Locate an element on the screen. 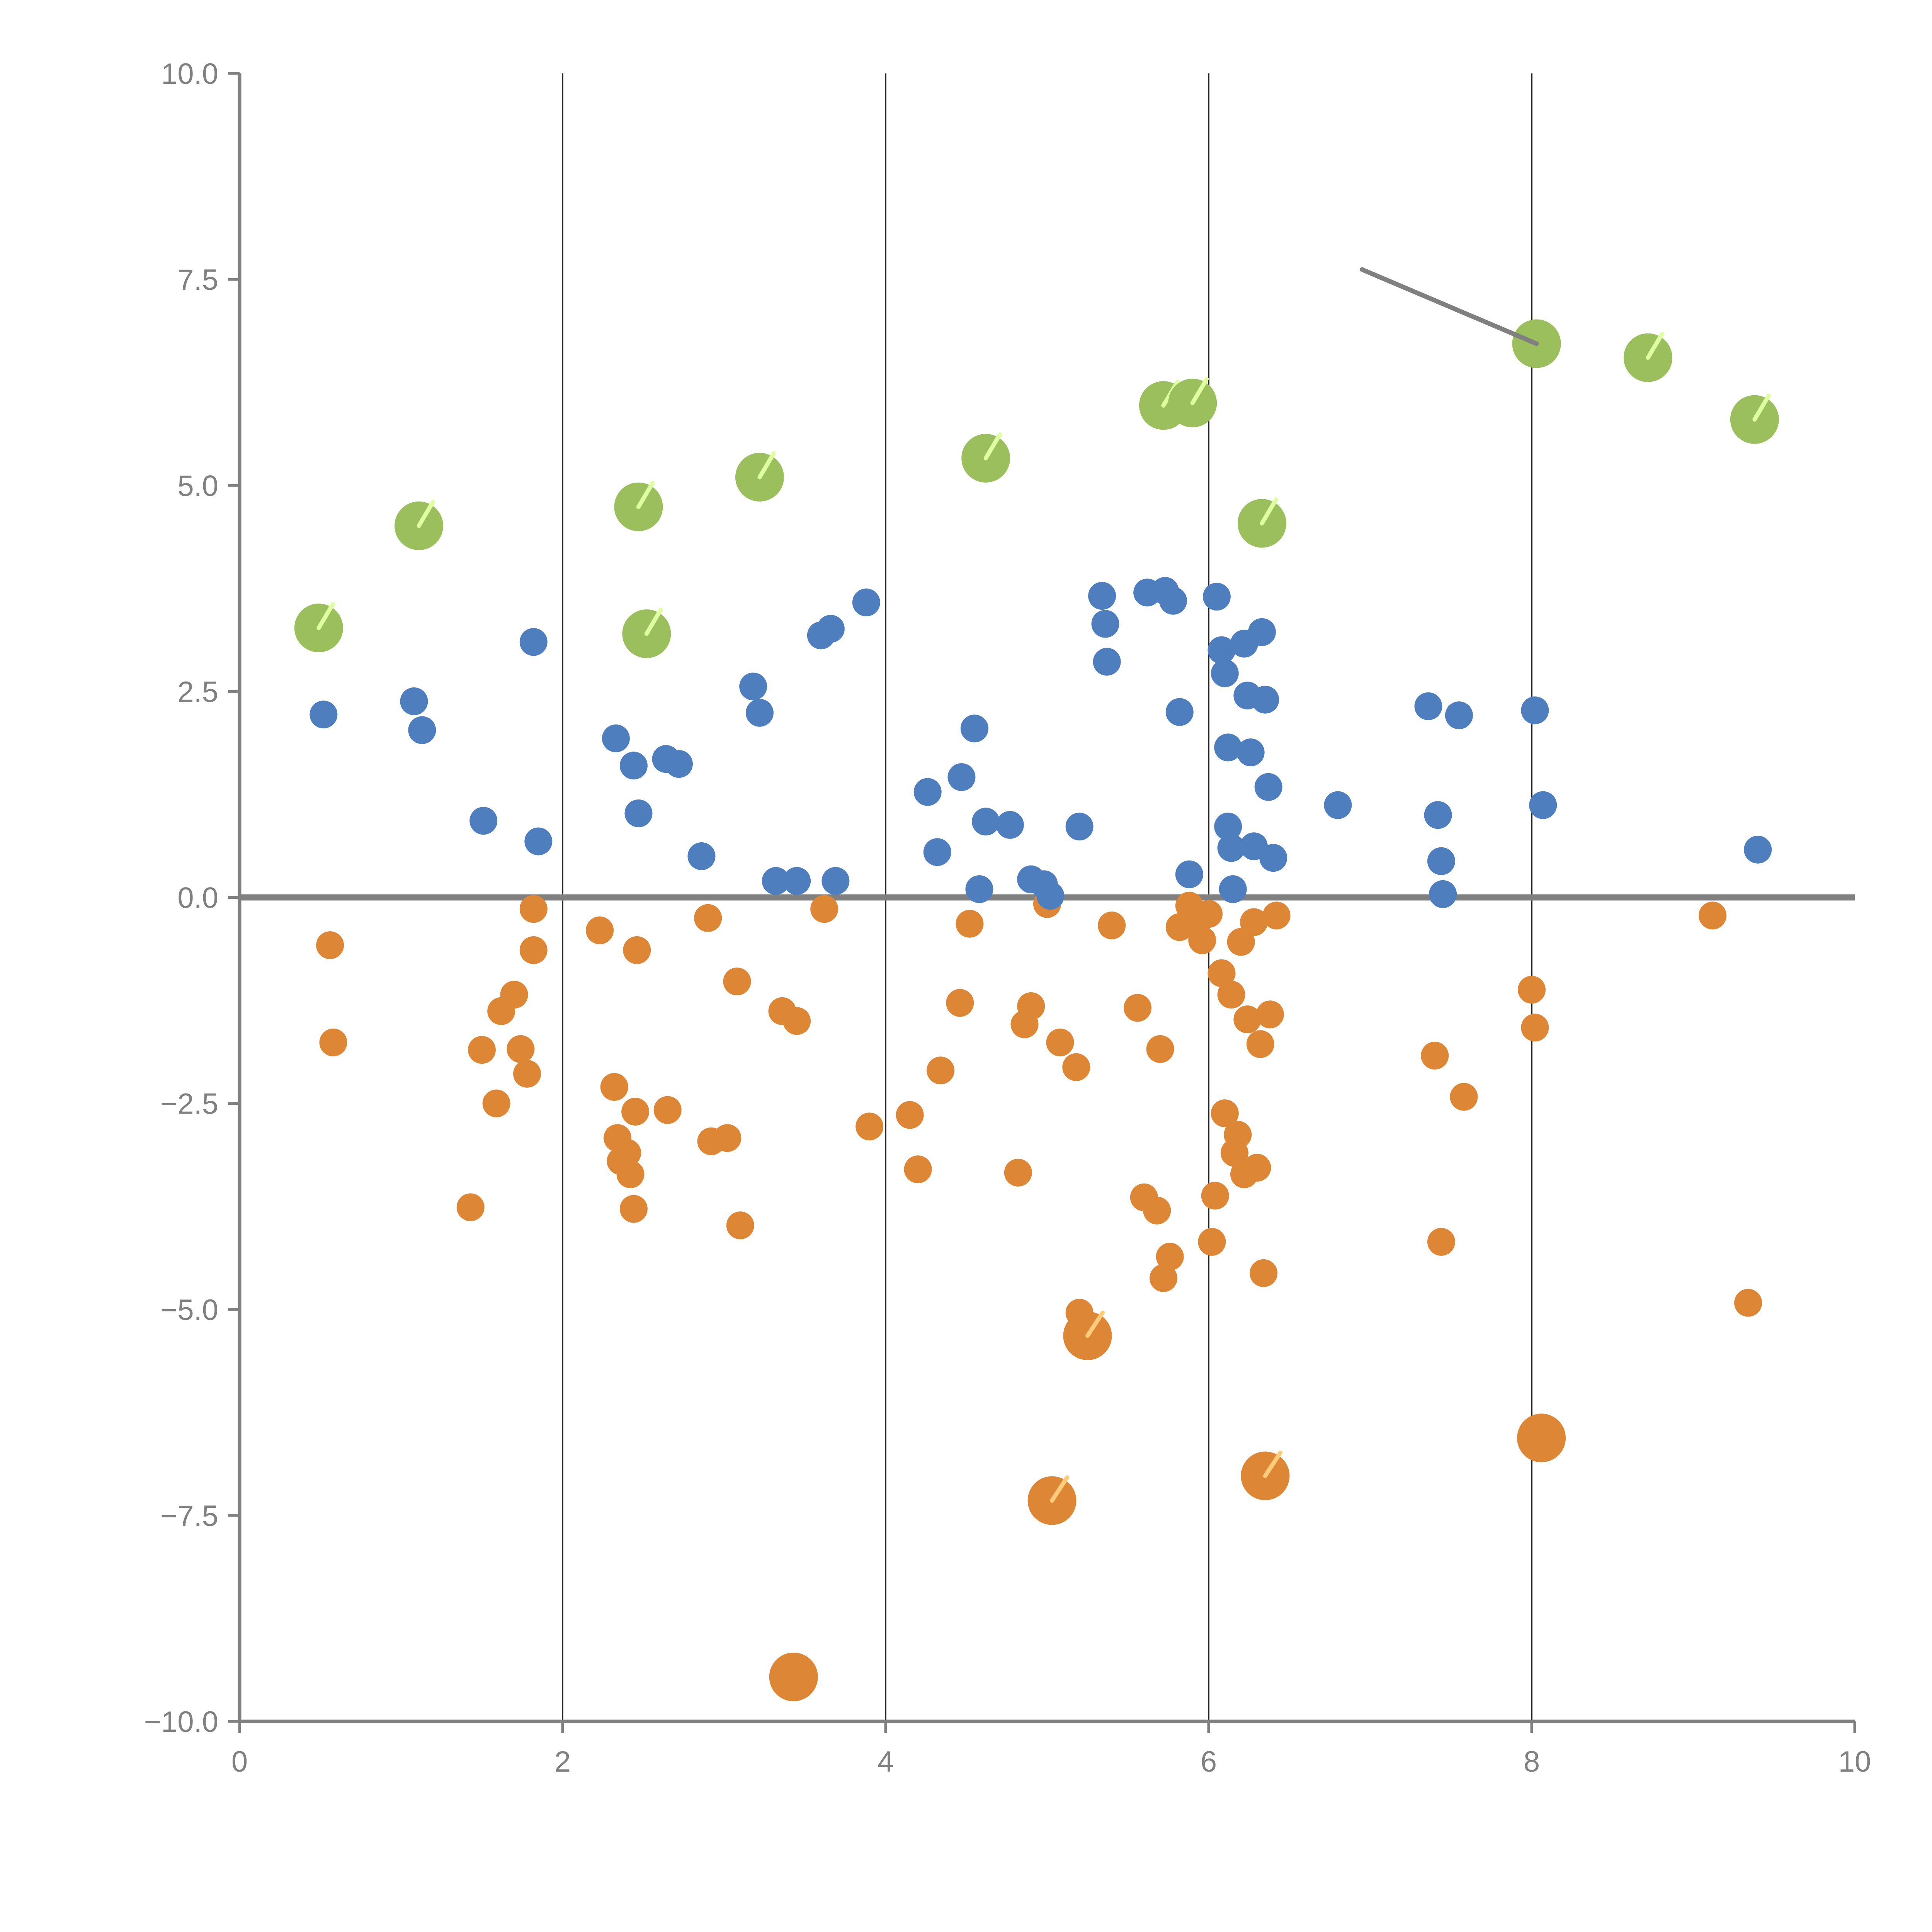 The height and width of the screenshot is (1932, 1932). series-green-markers is located at coordinates (1036, 489).